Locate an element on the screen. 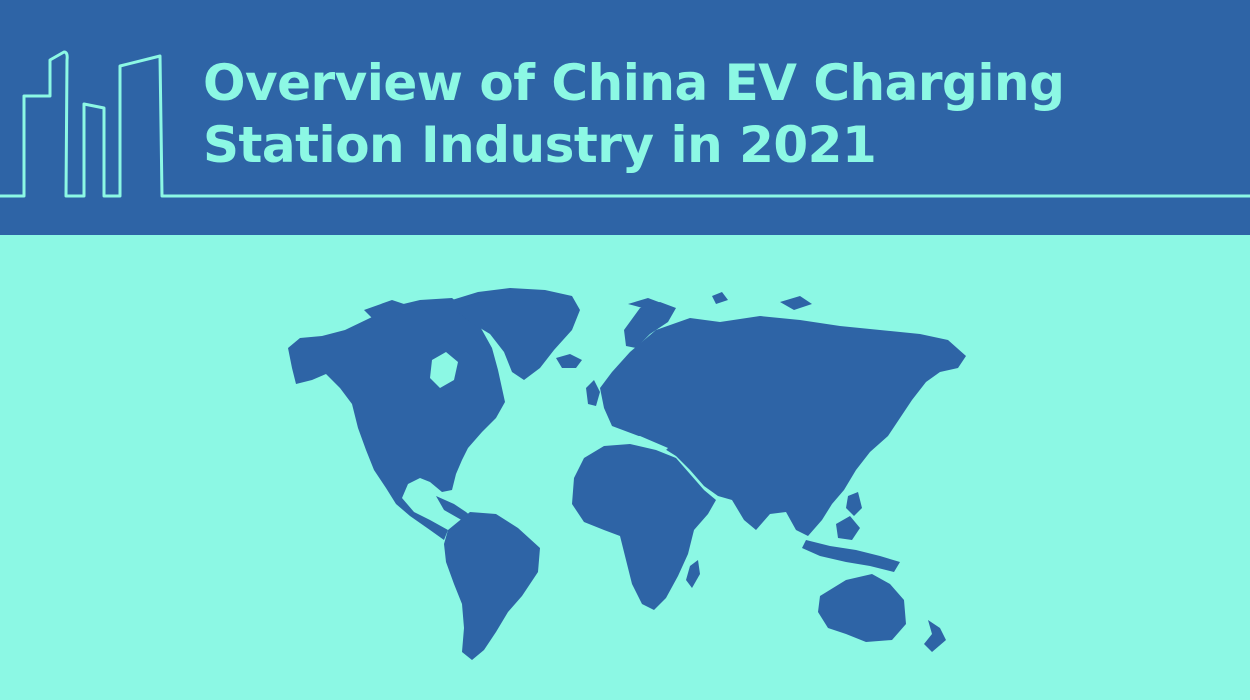 The width and height of the screenshot is (1250, 700). borneo is located at coordinates (848, 528).